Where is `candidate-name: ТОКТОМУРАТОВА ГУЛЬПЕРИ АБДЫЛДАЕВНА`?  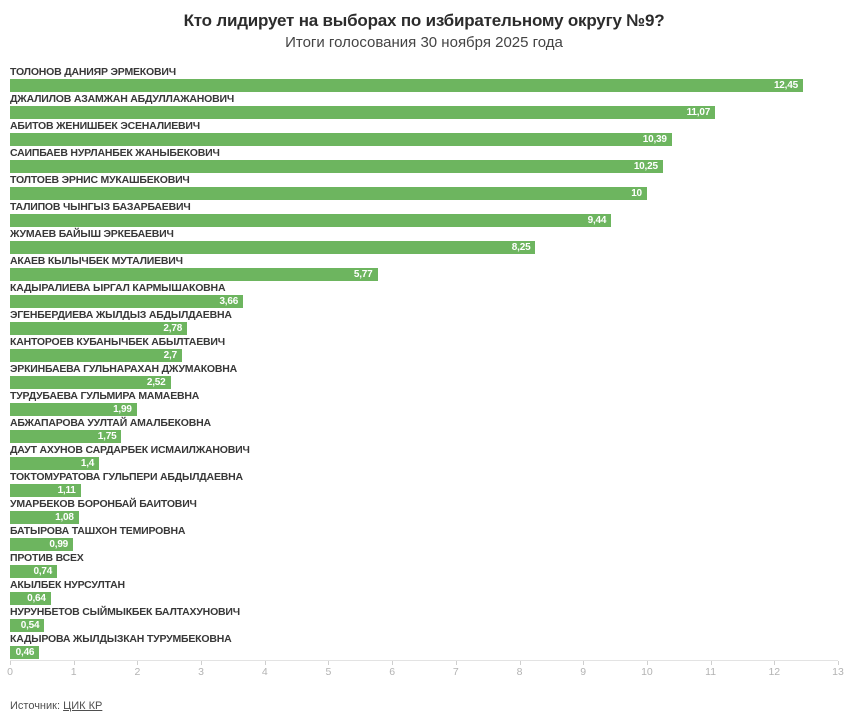 candidate-name: ТОКТОМУРАТОВА ГУЛЬПЕРИ АБДЫЛДАЕВНА is located at coordinates (126, 477).